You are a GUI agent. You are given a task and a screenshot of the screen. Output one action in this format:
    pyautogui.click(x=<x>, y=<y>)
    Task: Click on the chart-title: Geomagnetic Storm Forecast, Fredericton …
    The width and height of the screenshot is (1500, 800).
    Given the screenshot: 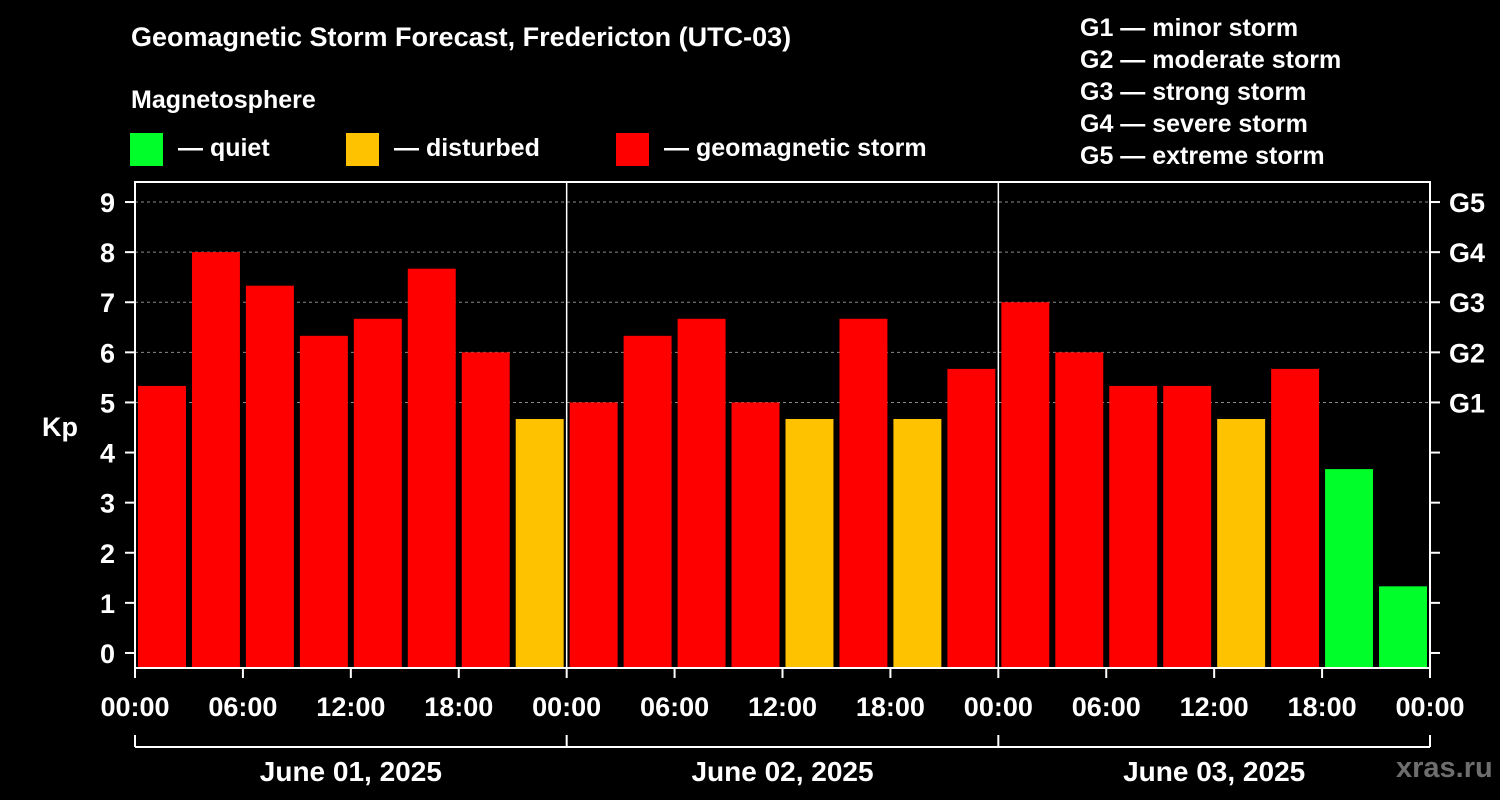 What is the action you would take?
    pyautogui.click(x=461, y=37)
    